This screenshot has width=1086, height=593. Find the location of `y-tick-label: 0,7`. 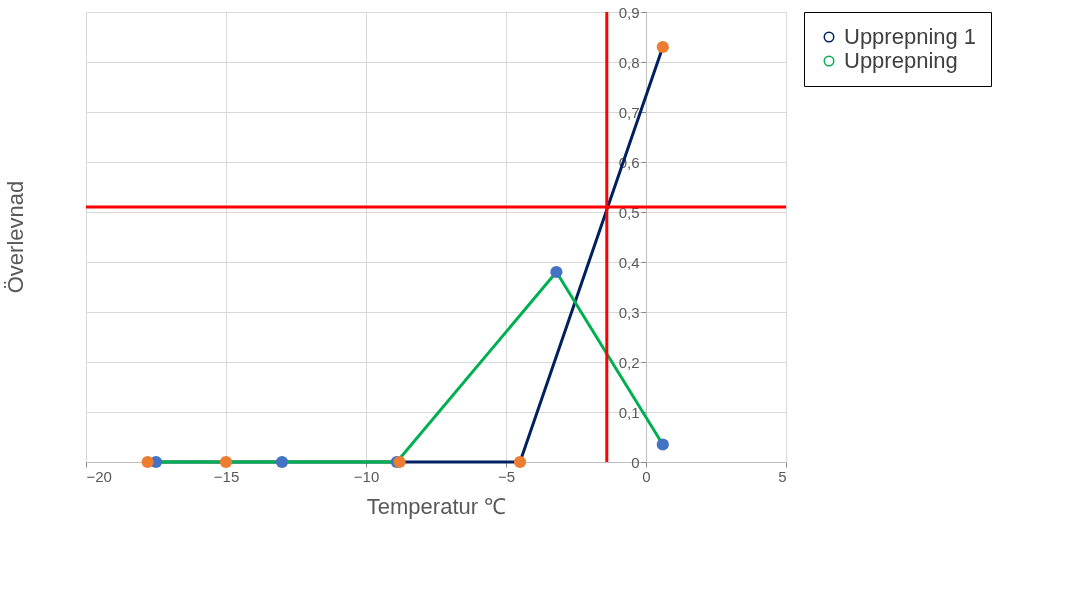

y-tick-label: 0,7 is located at coordinates (629, 112).